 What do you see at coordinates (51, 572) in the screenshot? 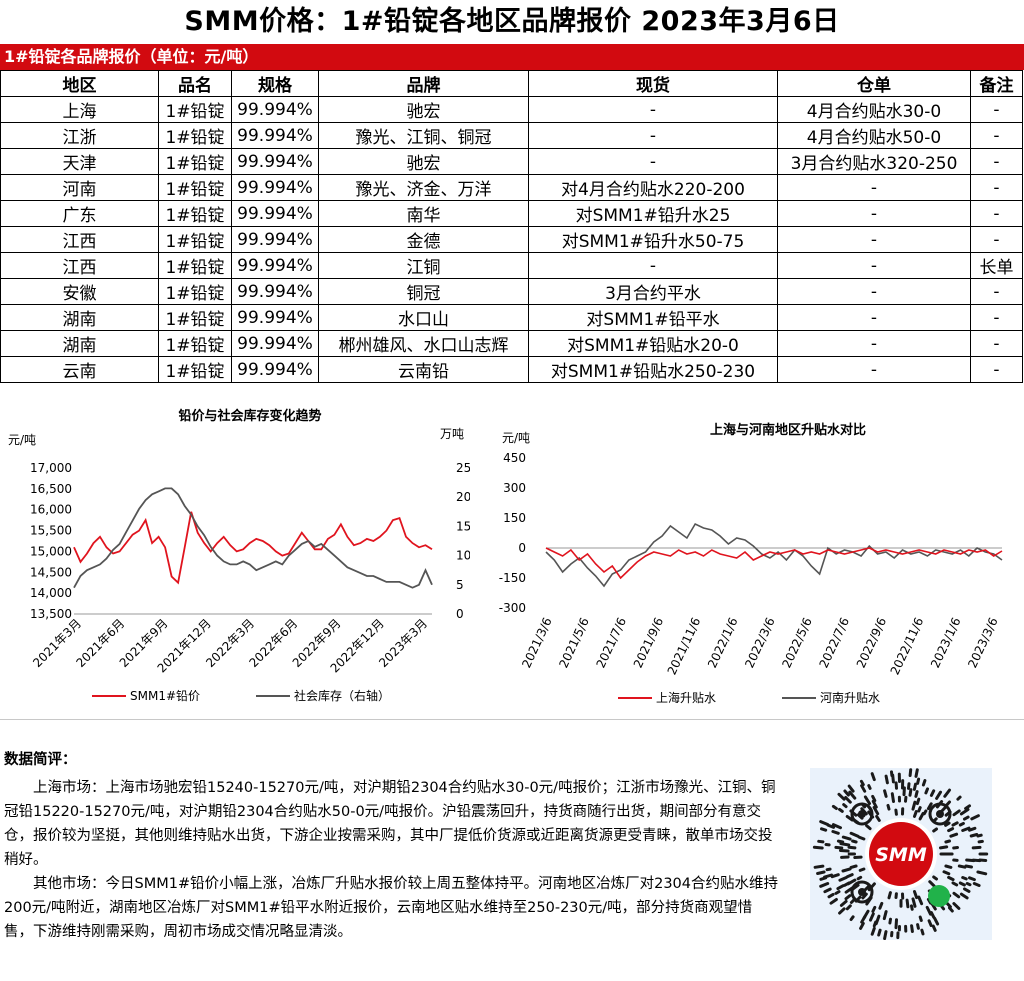
I see `chart1-ytick-label: 14,500` at bounding box center [51, 572].